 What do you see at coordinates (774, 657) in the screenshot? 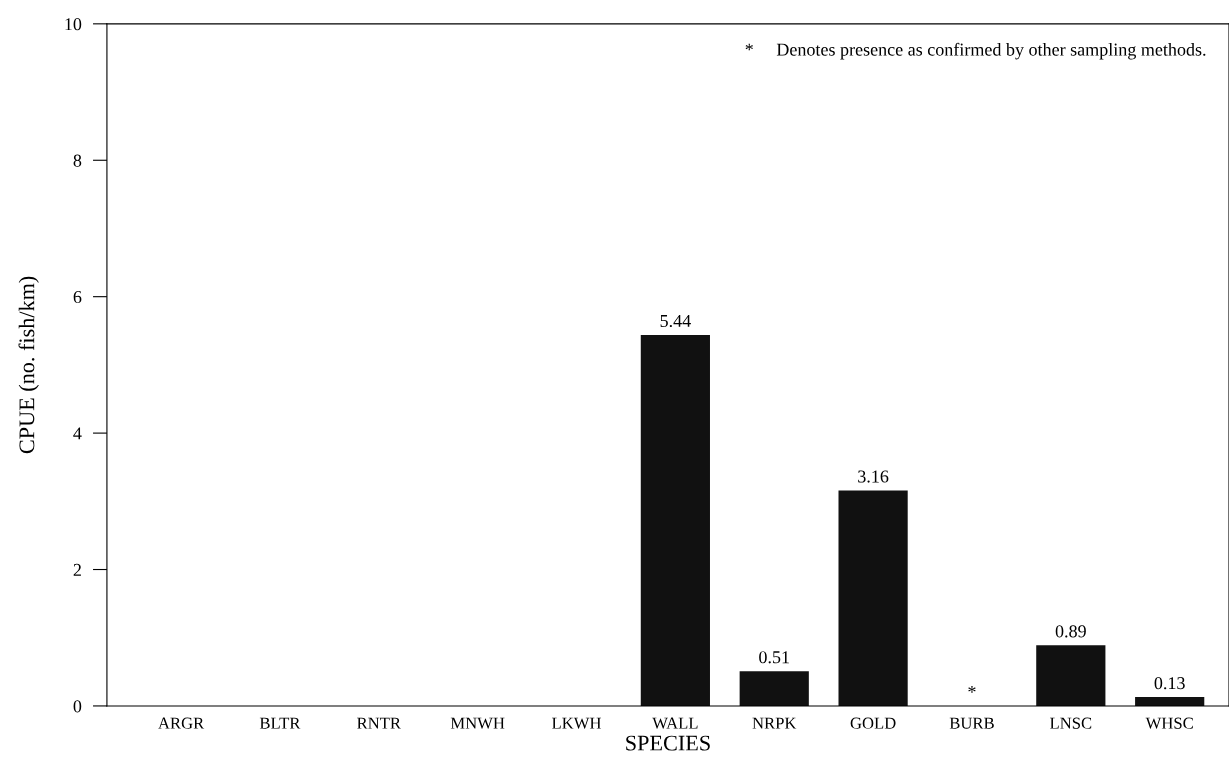
I see `data-label: 0.51` at bounding box center [774, 657].